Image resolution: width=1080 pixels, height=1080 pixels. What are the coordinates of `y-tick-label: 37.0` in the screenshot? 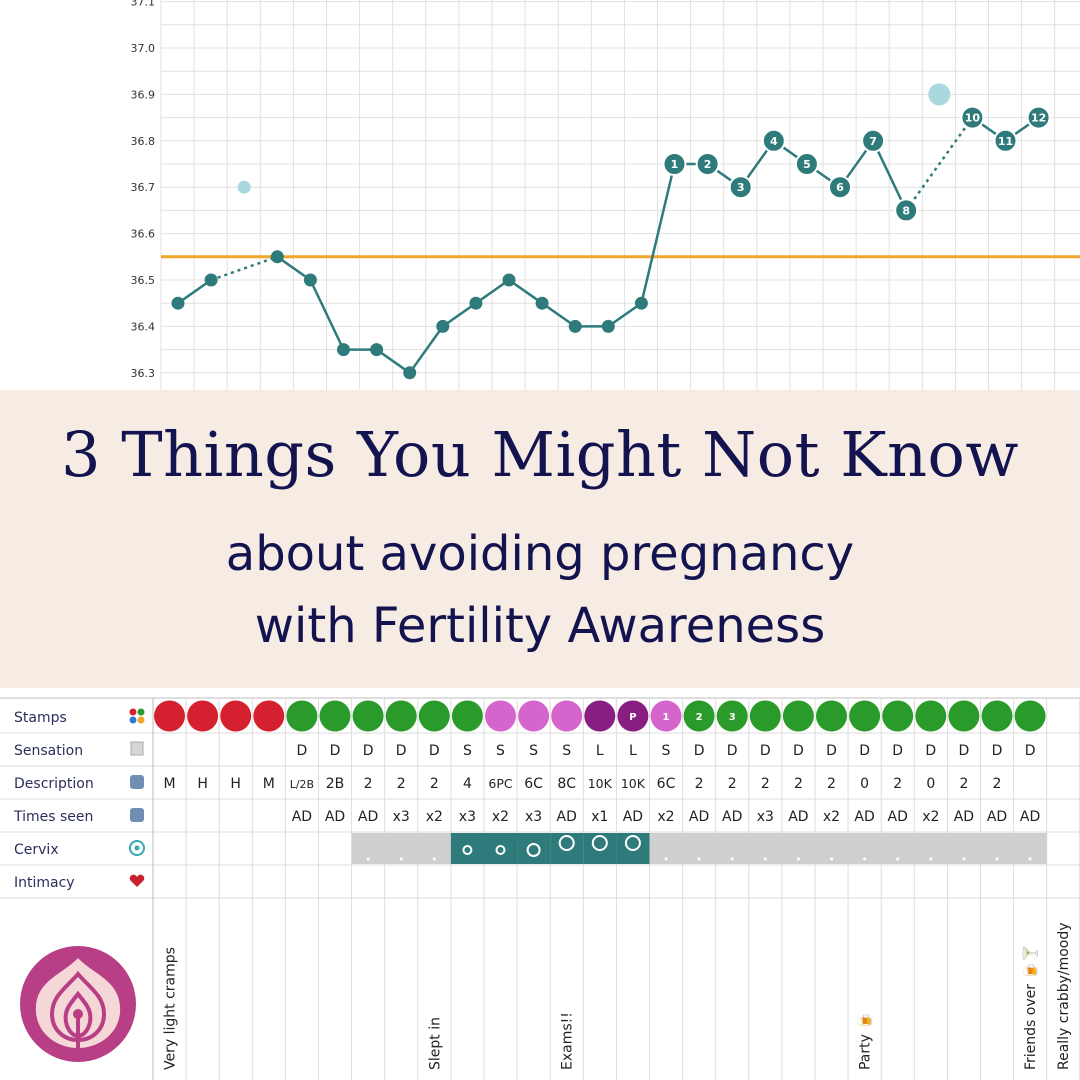 It's located at (143, 48).